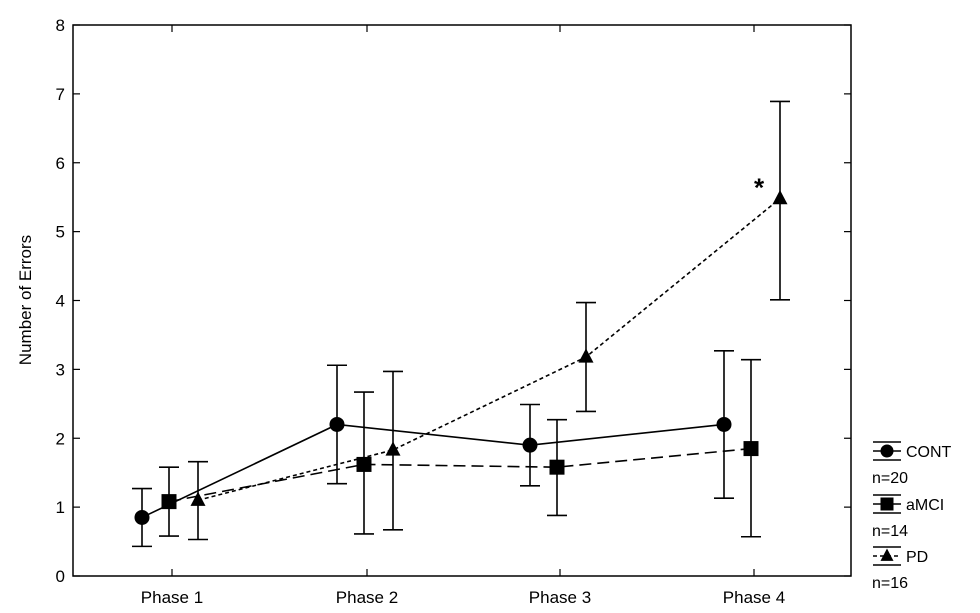 Image resolution: width=980 pixels, height=613 pixels. Describe the element at coordinates (887, 451) in the screenshot. I see `legend-marker-CONT` at that location.